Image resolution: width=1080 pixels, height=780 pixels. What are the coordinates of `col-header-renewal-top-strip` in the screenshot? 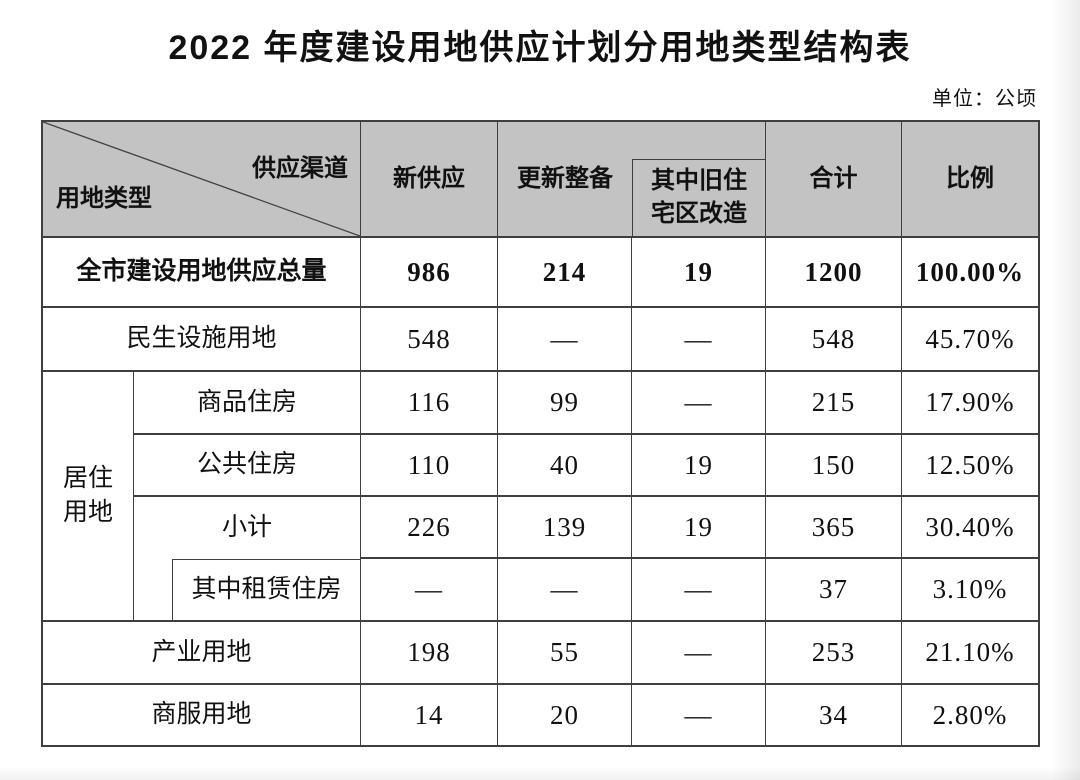 It's located at (699, 140).